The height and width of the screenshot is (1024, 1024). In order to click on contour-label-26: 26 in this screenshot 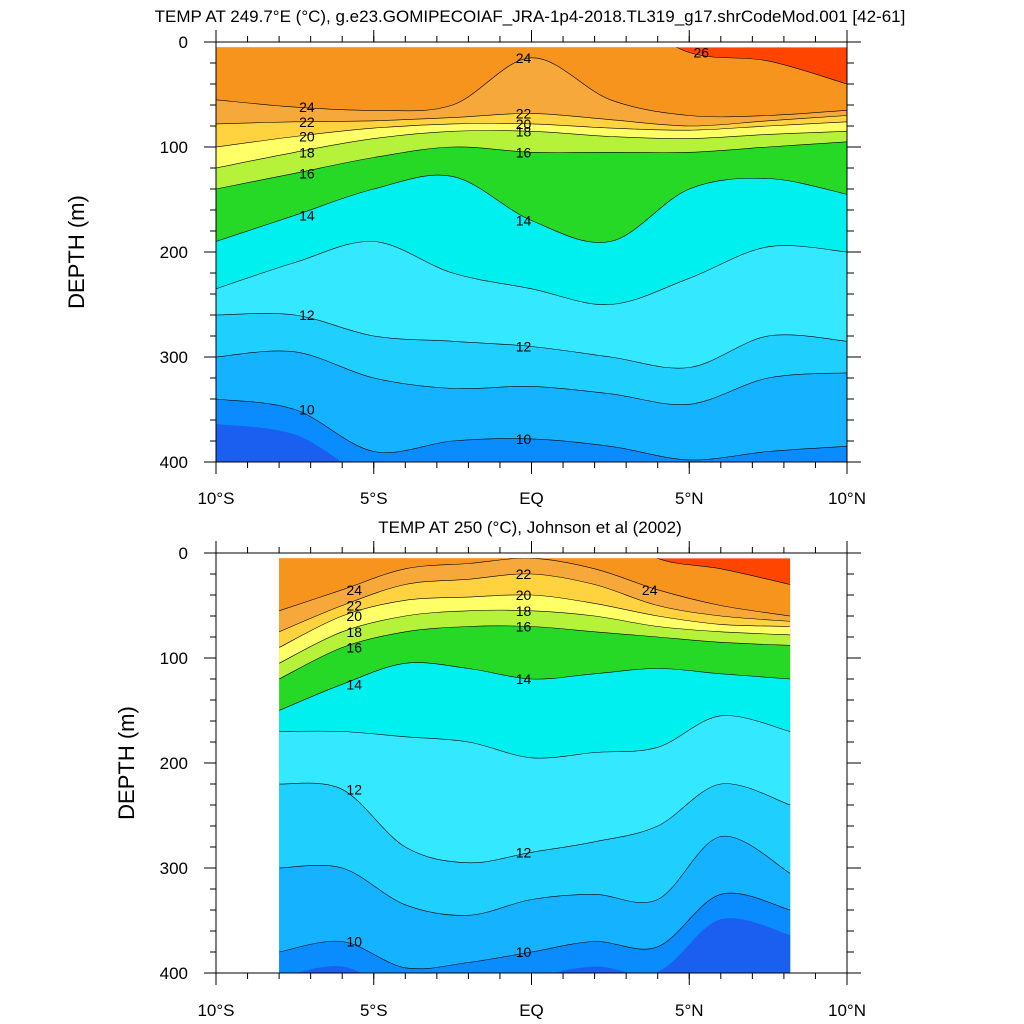, I will do `click(701, 53)`.